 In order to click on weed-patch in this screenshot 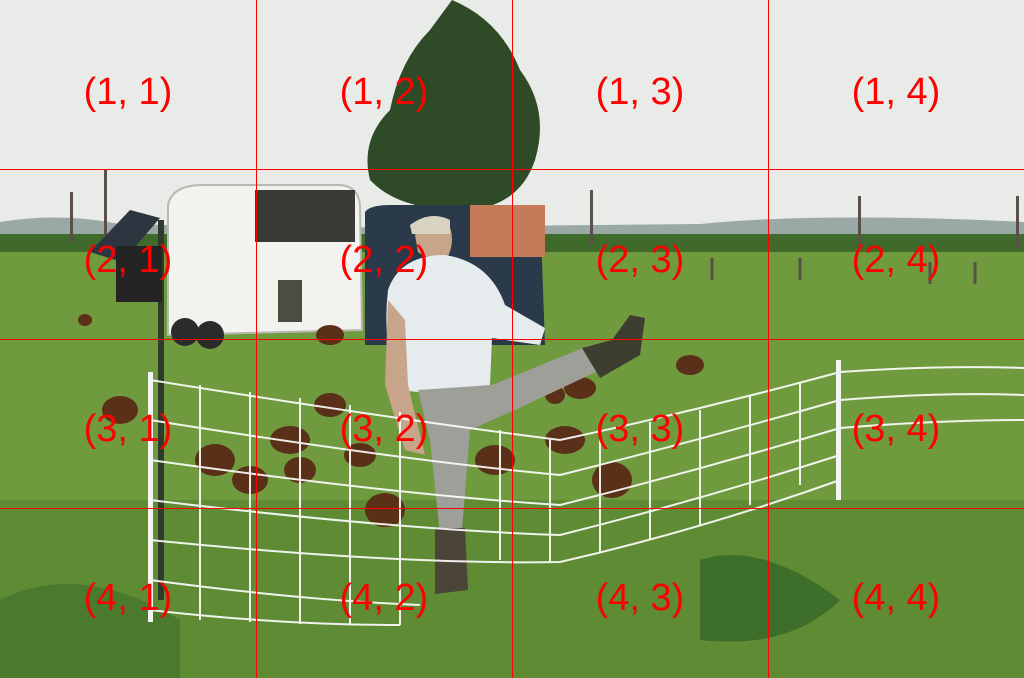, I will do `click(770, 598)`.